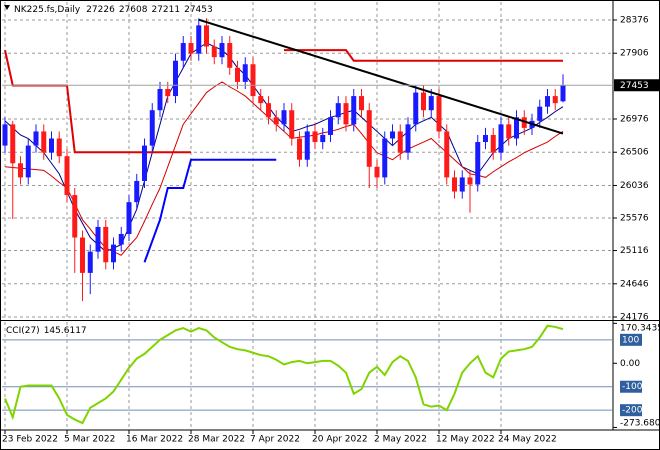 This screenshot has height=450, width=660. I want to click on y-tick-label: 170.3435, so click(640, 329).